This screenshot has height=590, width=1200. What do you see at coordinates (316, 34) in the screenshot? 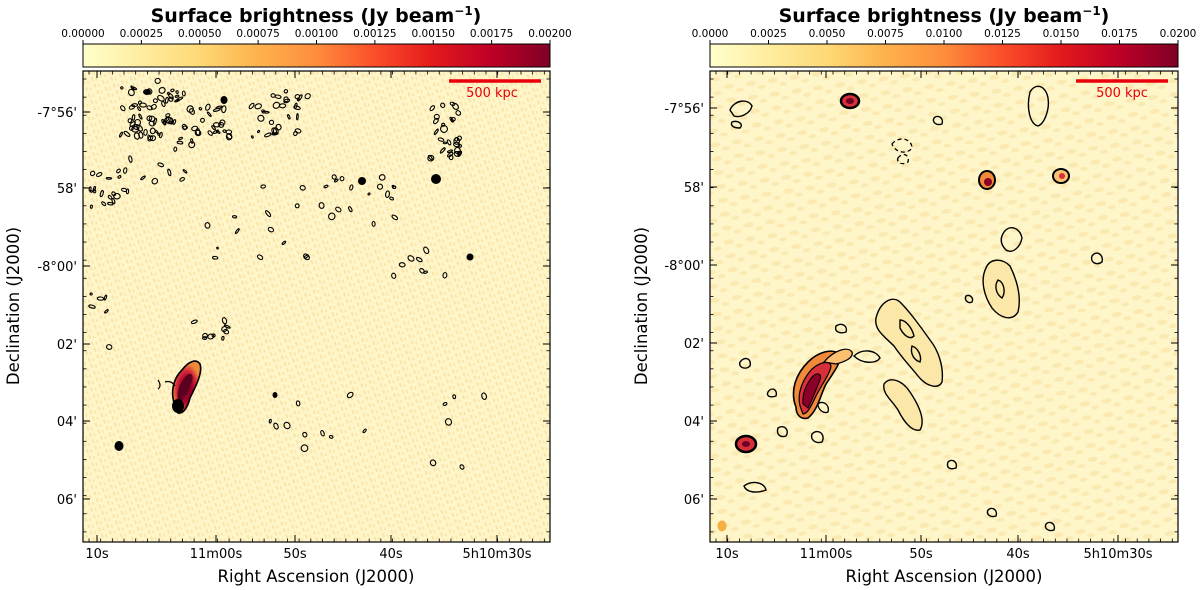
I see `colorbar-tick-label: 0.00100` at bounding box center [316, 34].